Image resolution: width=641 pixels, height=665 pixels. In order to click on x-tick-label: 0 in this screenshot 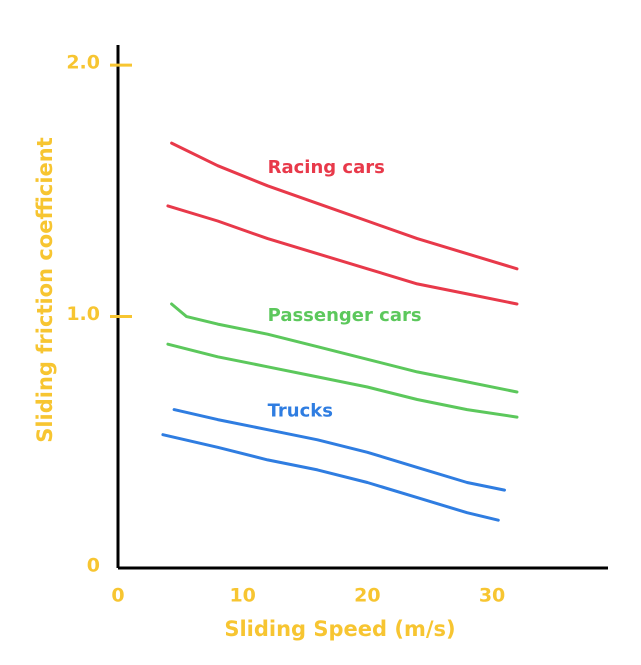, I will do `click(117, 596)`.